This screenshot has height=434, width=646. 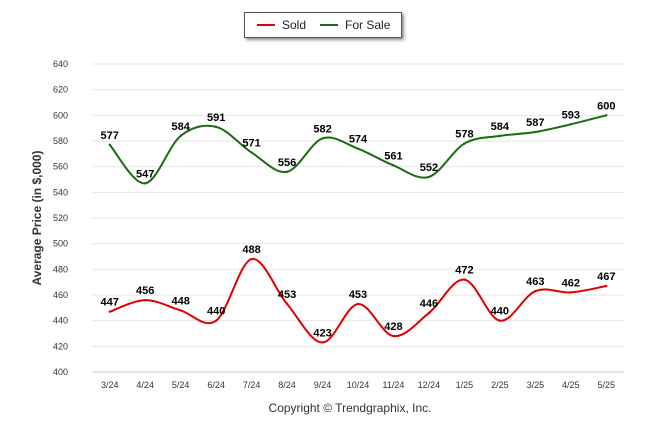 I want to click on data-label-sold: 423, so click(x=322, y=333).